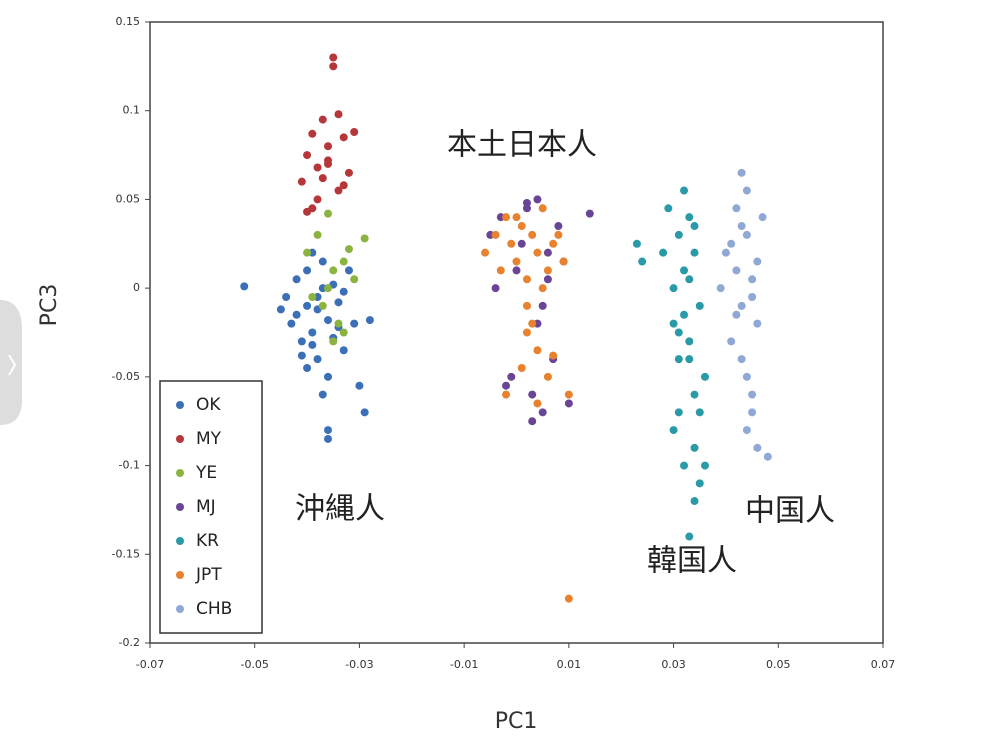 This screenshot has height=749, width=999. Describe the element at coordinates (778, 664) in the screenshot. I see `x-tick-label: 0.05` at that location.